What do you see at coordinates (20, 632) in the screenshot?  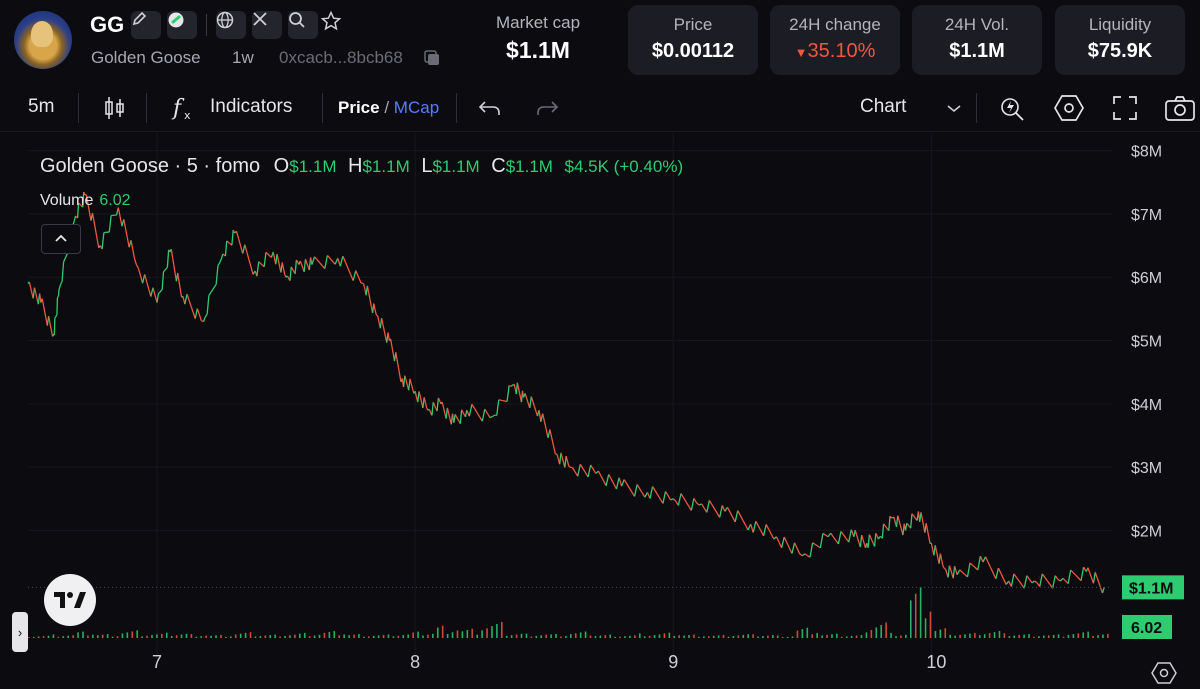 I see `expand-sidebar-tab: ›` at bounding box center [20, 632].